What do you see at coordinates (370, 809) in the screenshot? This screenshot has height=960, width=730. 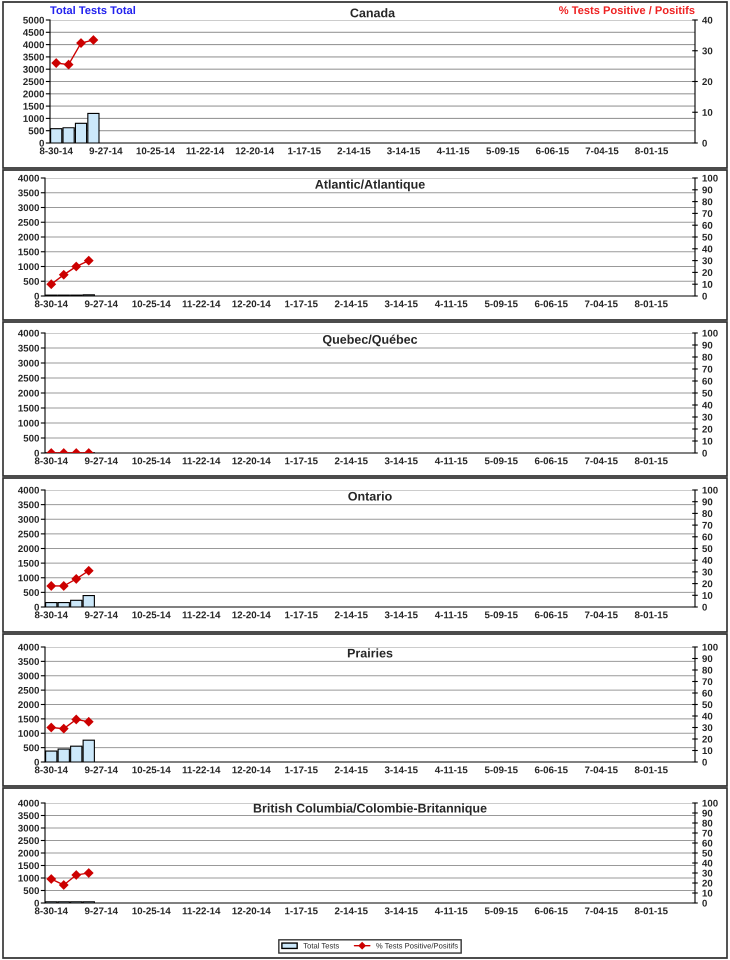 I see `chart-title: British Columbia/Colombie-Britannique` at bounding box center [370, 809].